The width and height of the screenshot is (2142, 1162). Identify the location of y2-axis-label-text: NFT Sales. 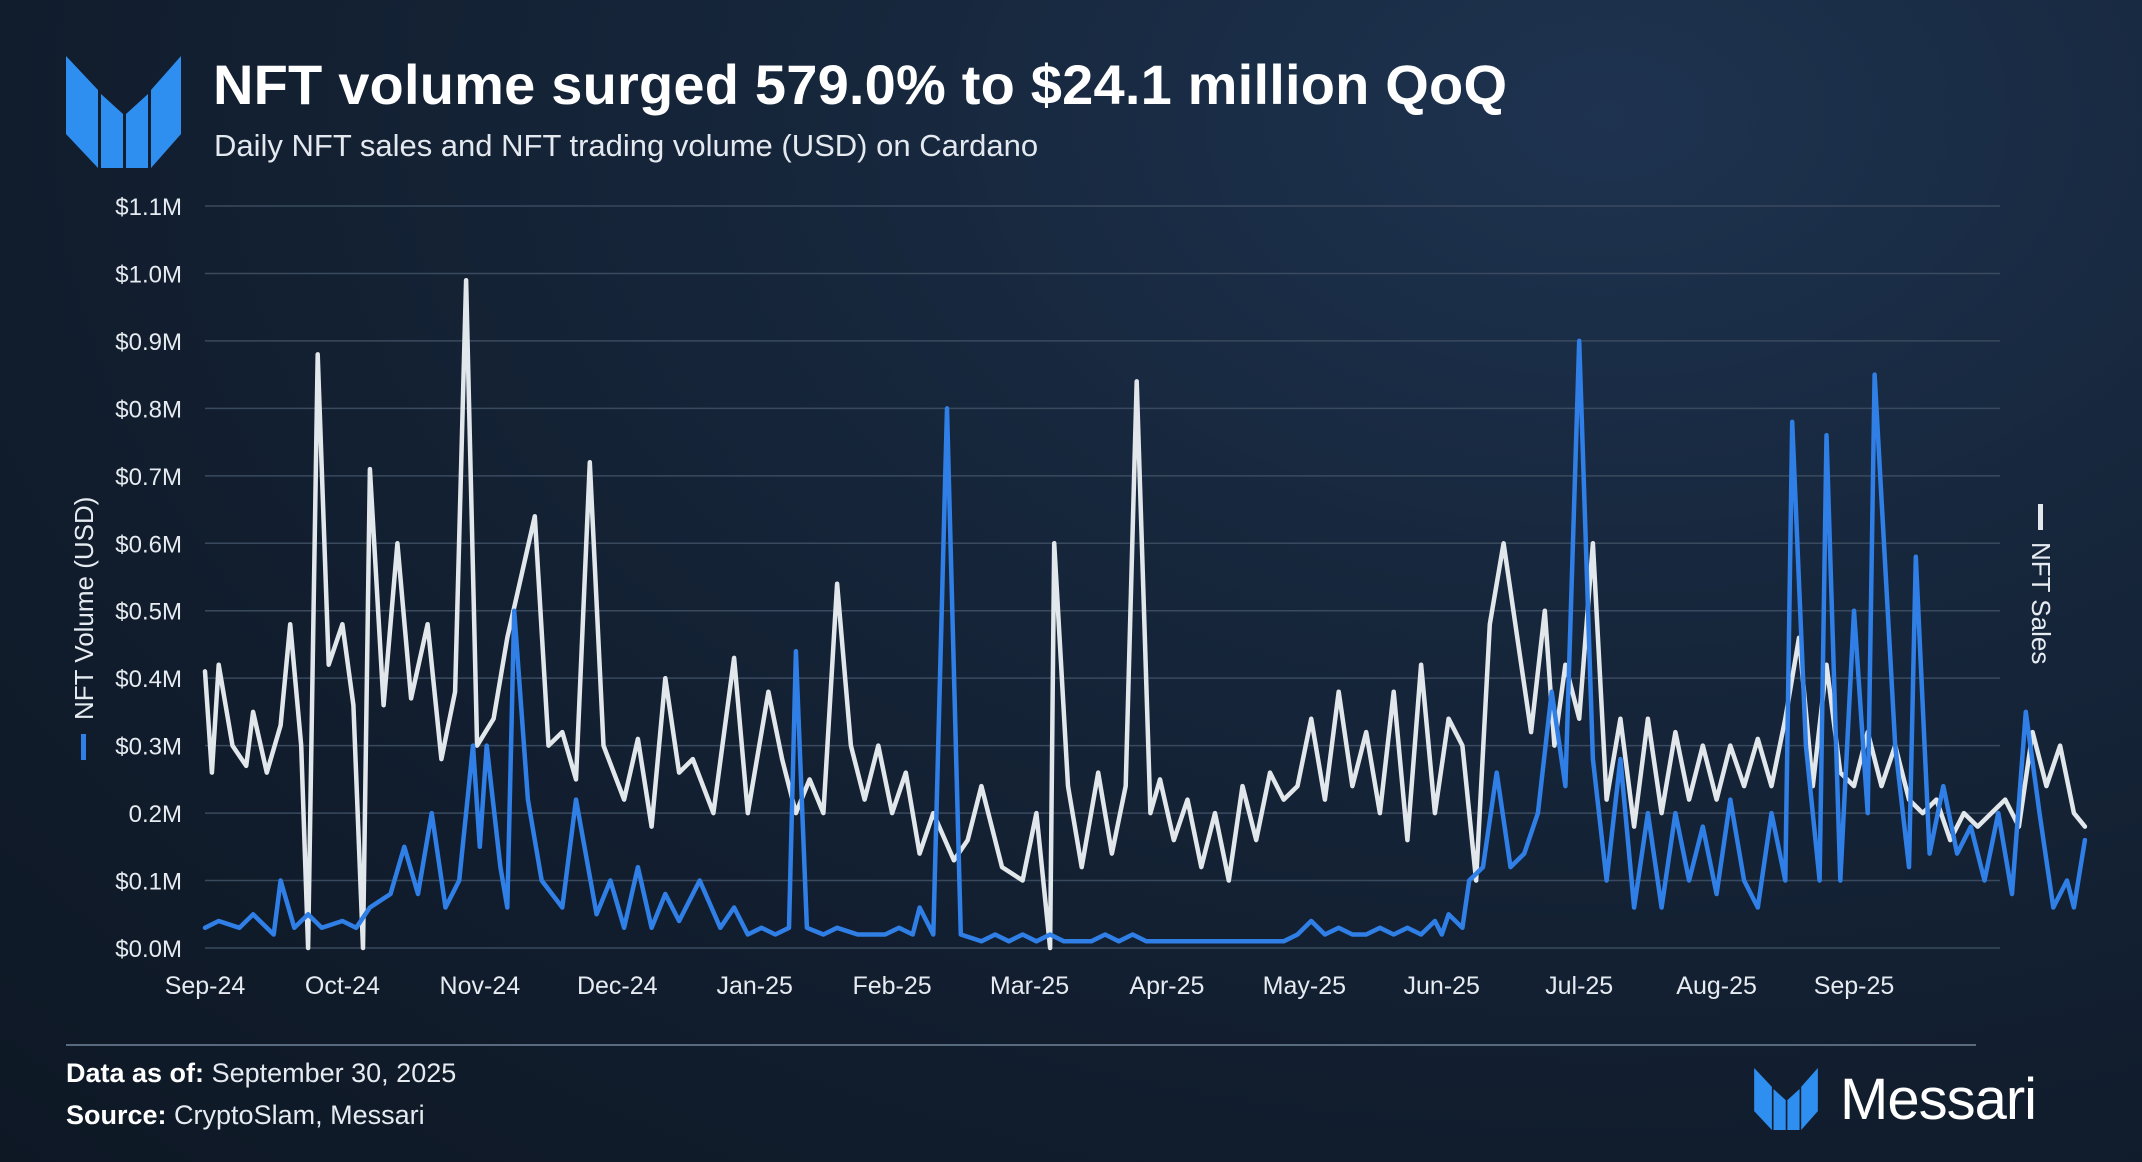
(2041, 603).